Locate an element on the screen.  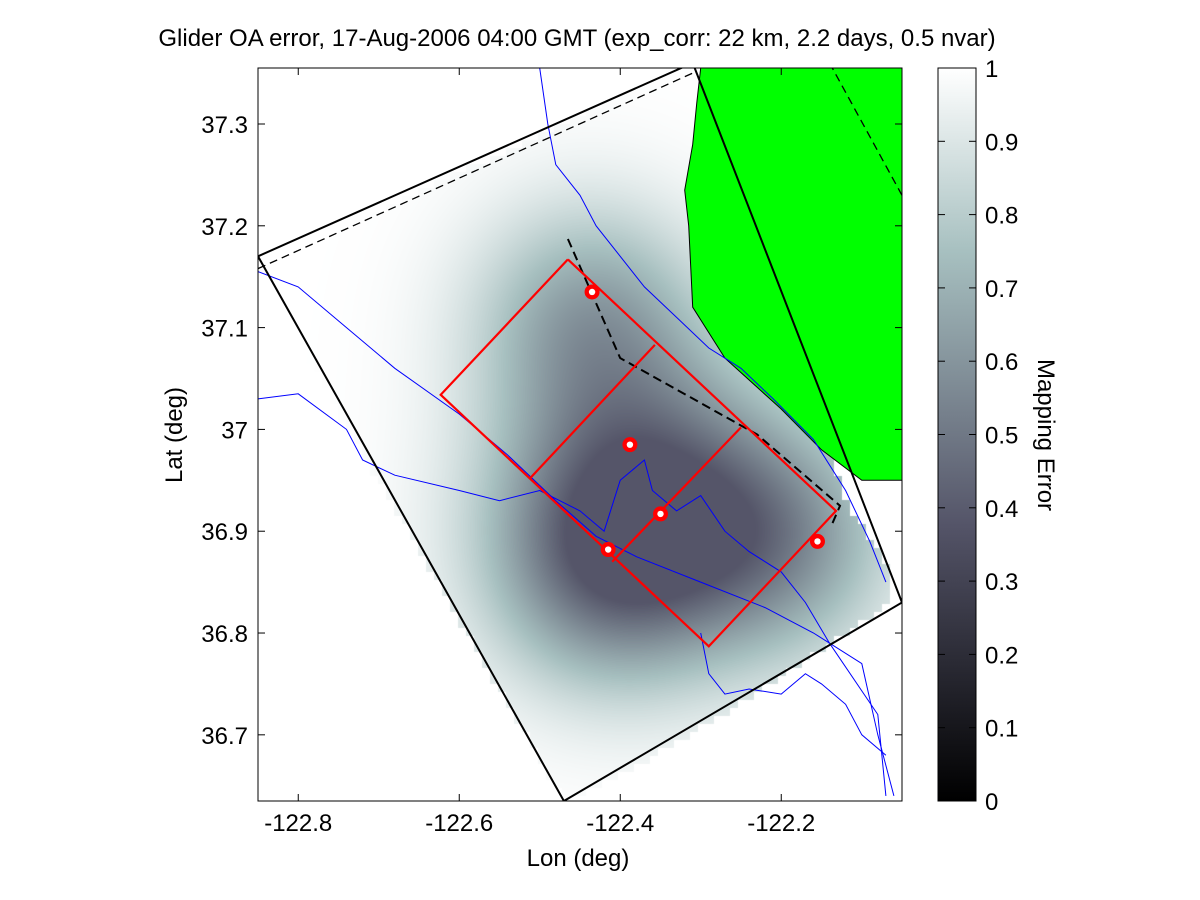
colorbar-tick-label: 0.2 is located at coordinates (1001, 655).